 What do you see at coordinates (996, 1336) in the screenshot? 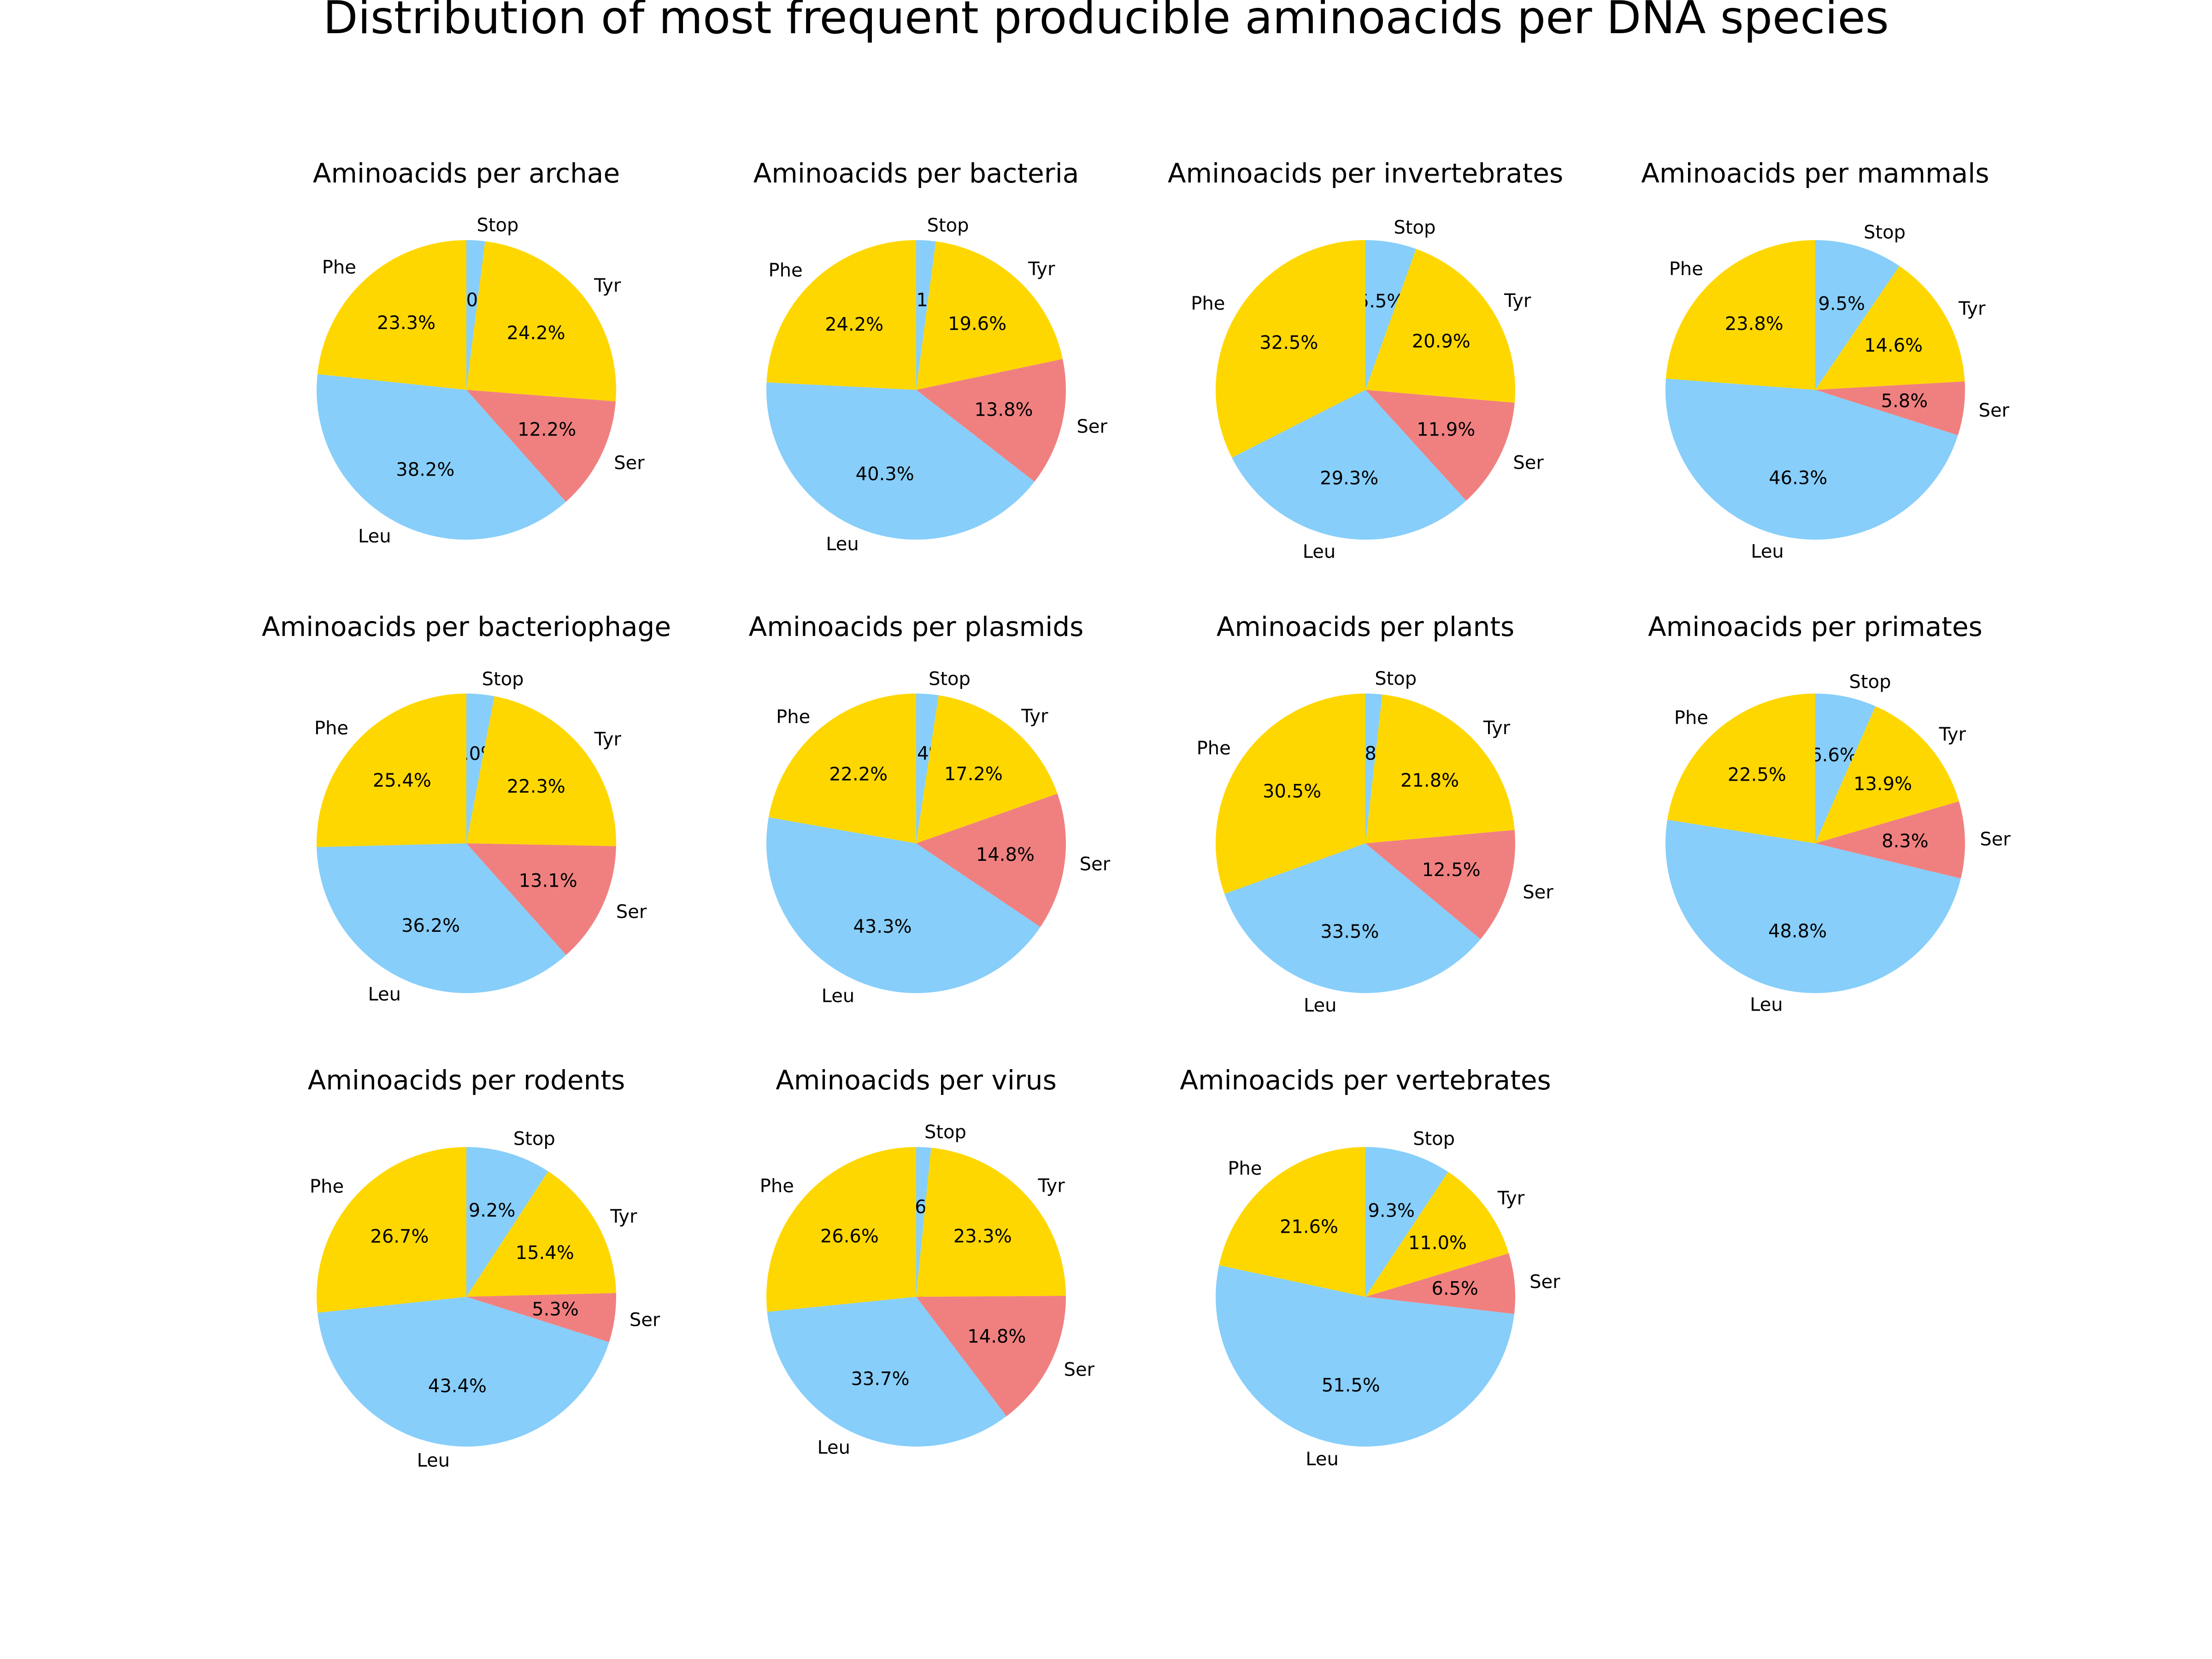
I see `slice-percentage-ser: 14.8%` at bounding box center [996, 1336].